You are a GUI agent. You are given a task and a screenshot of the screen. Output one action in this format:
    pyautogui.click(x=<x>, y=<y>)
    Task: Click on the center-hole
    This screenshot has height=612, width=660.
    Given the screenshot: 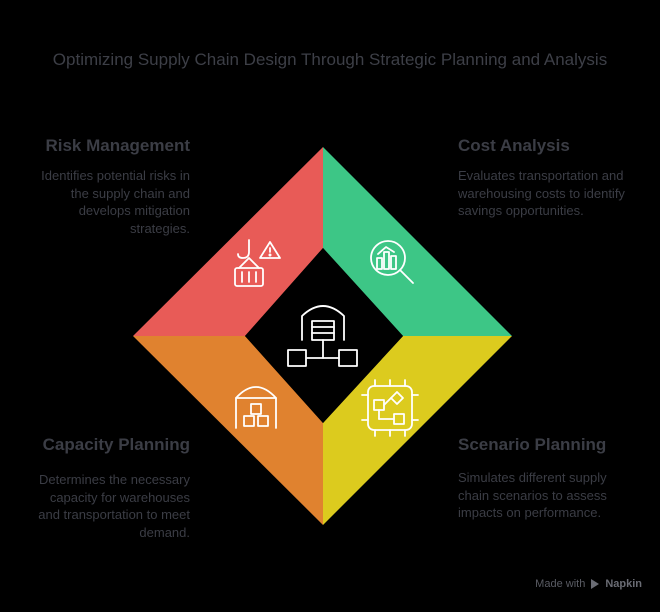 What is the action you would take?
    pyautogui.click(x=324, y=335)
    